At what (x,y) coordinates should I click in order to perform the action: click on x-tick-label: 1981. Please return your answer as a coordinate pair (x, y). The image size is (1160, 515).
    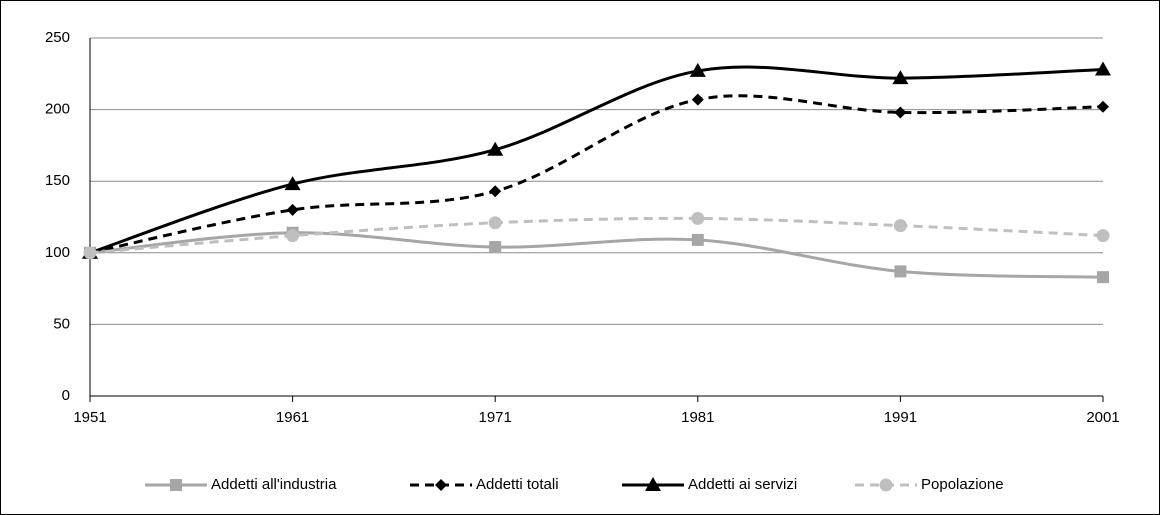
    Looking at the image, I should click on (697, 417).